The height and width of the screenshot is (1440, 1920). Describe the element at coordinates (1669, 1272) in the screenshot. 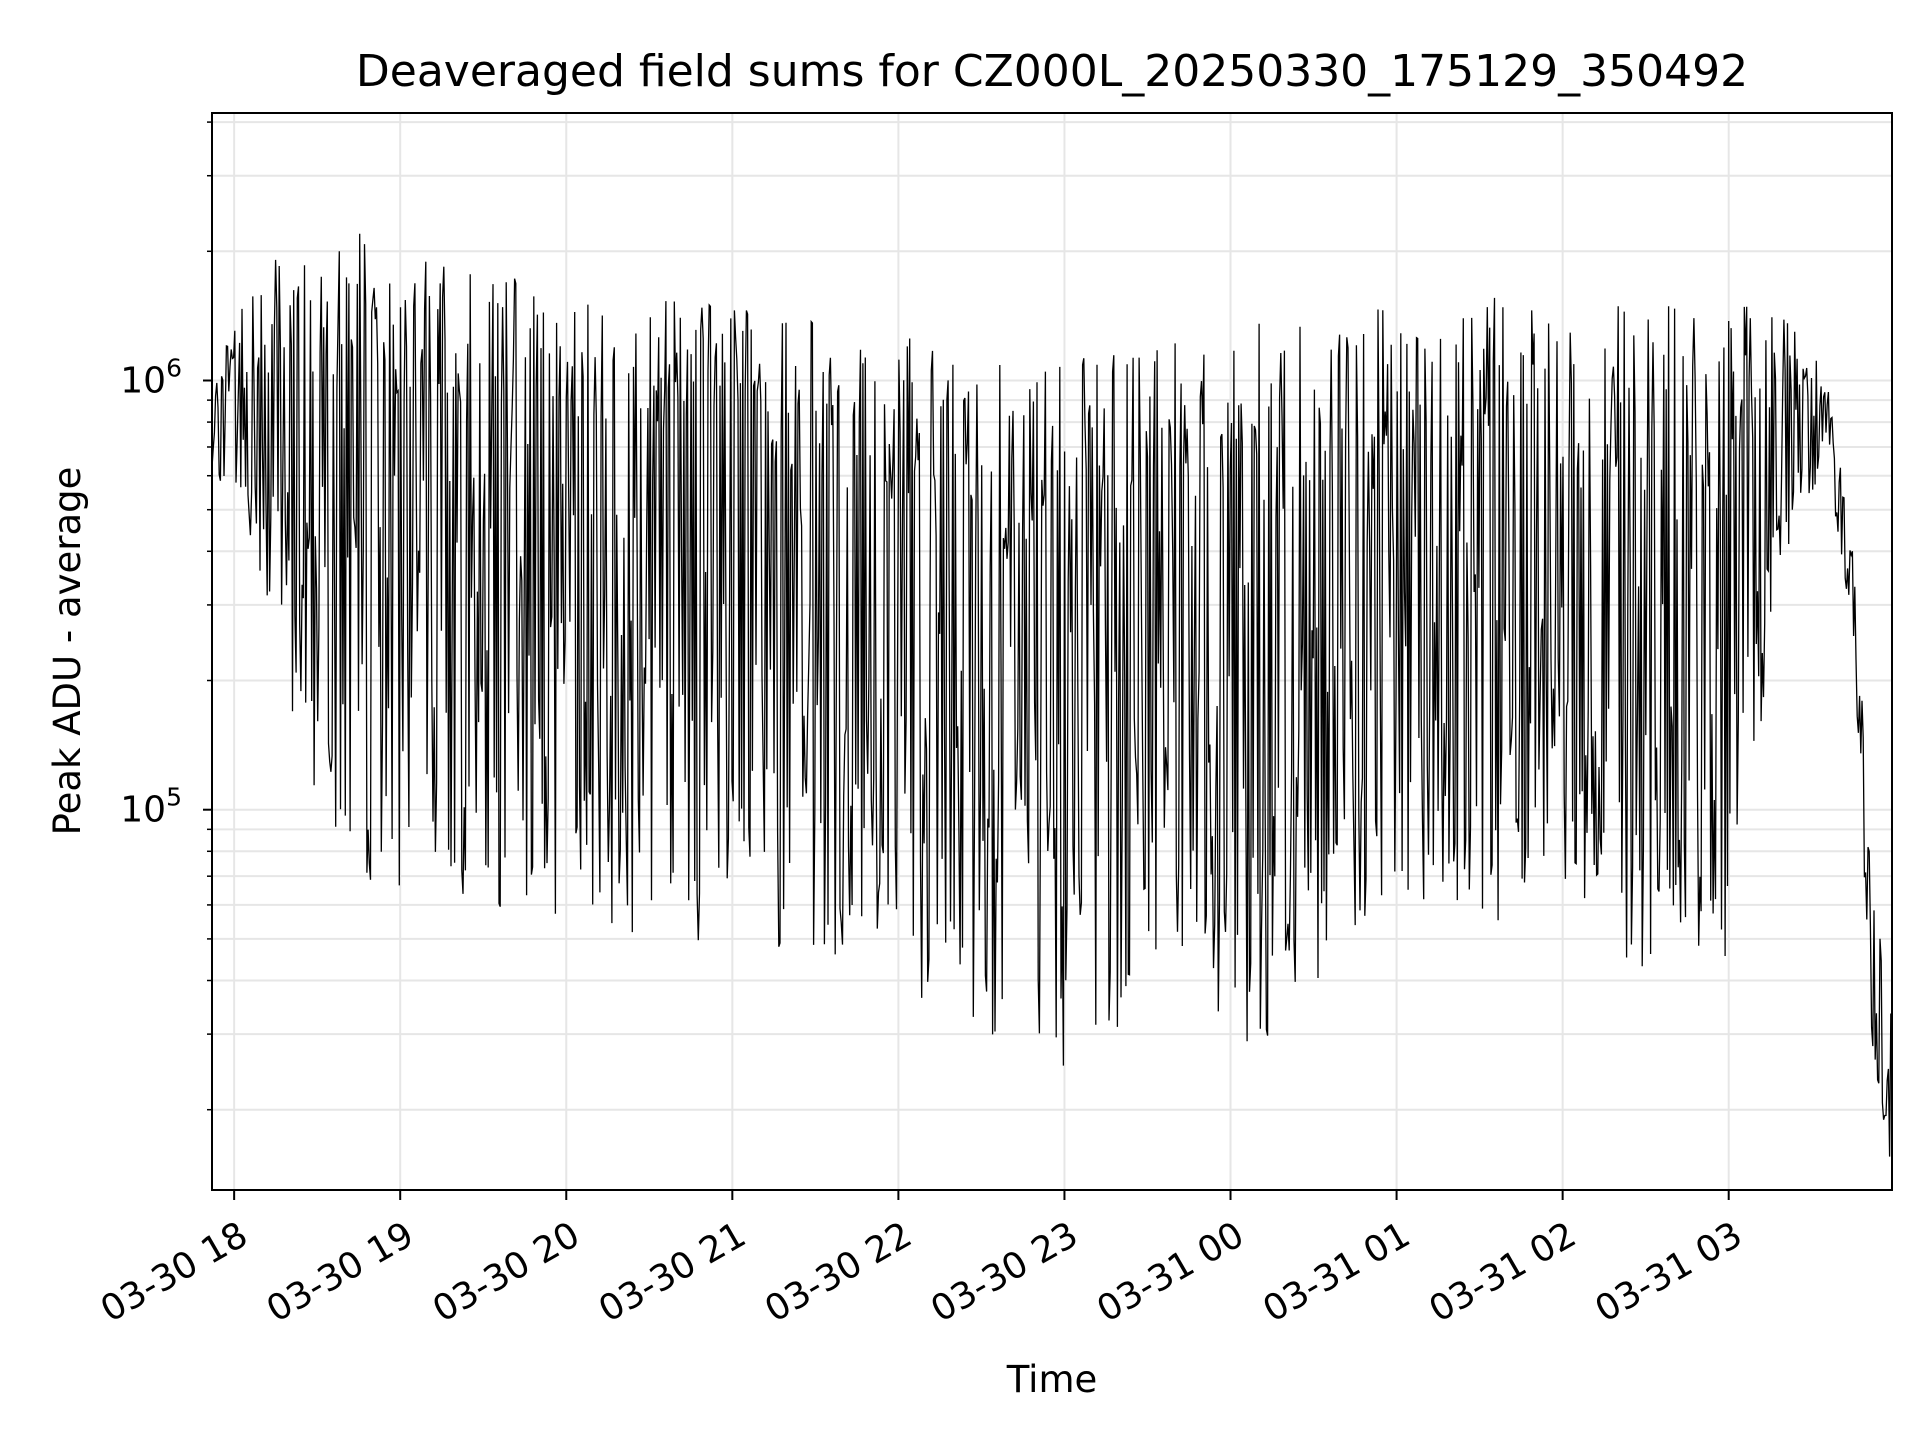

I see `x-tick-label: 03-31 03` at that location.